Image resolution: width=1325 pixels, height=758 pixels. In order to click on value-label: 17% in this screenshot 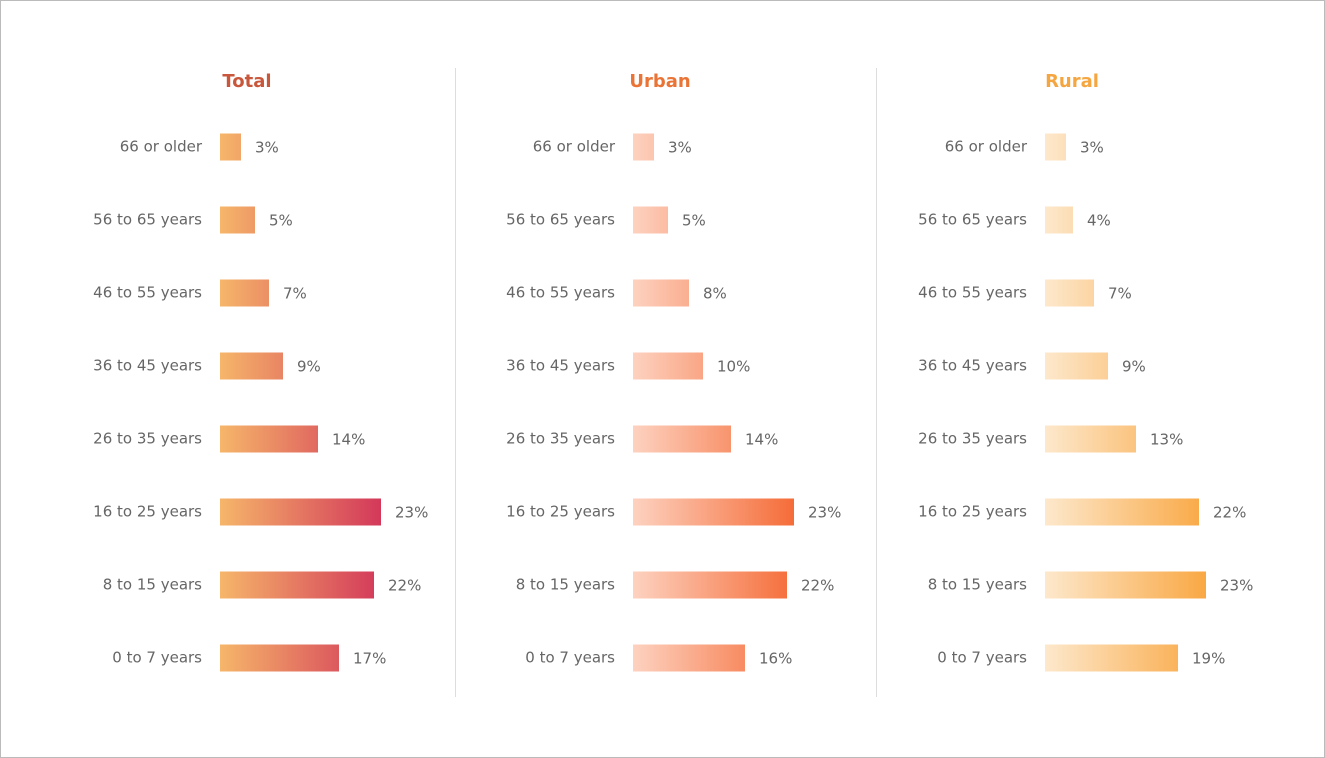, I will do `click(369, 659)`.